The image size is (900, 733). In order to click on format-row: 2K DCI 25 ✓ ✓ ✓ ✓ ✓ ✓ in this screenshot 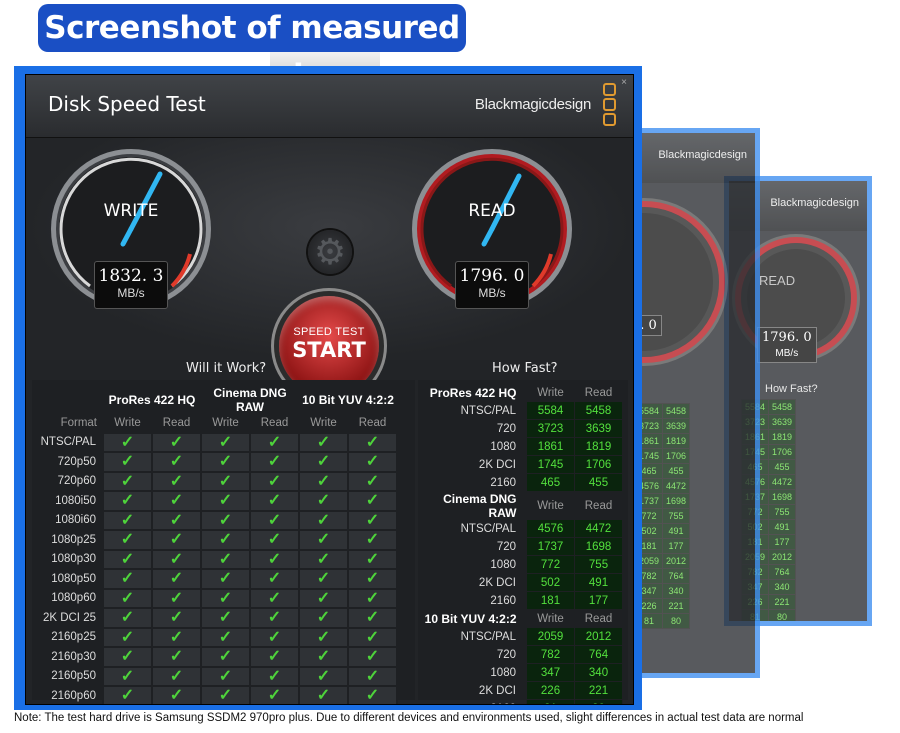, I will do `click(215, 618)`.